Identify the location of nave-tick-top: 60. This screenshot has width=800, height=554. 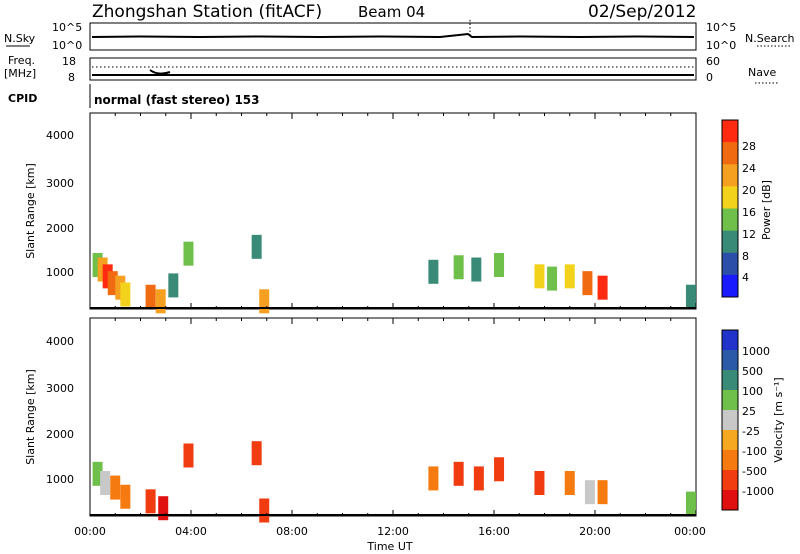
(713, 61).